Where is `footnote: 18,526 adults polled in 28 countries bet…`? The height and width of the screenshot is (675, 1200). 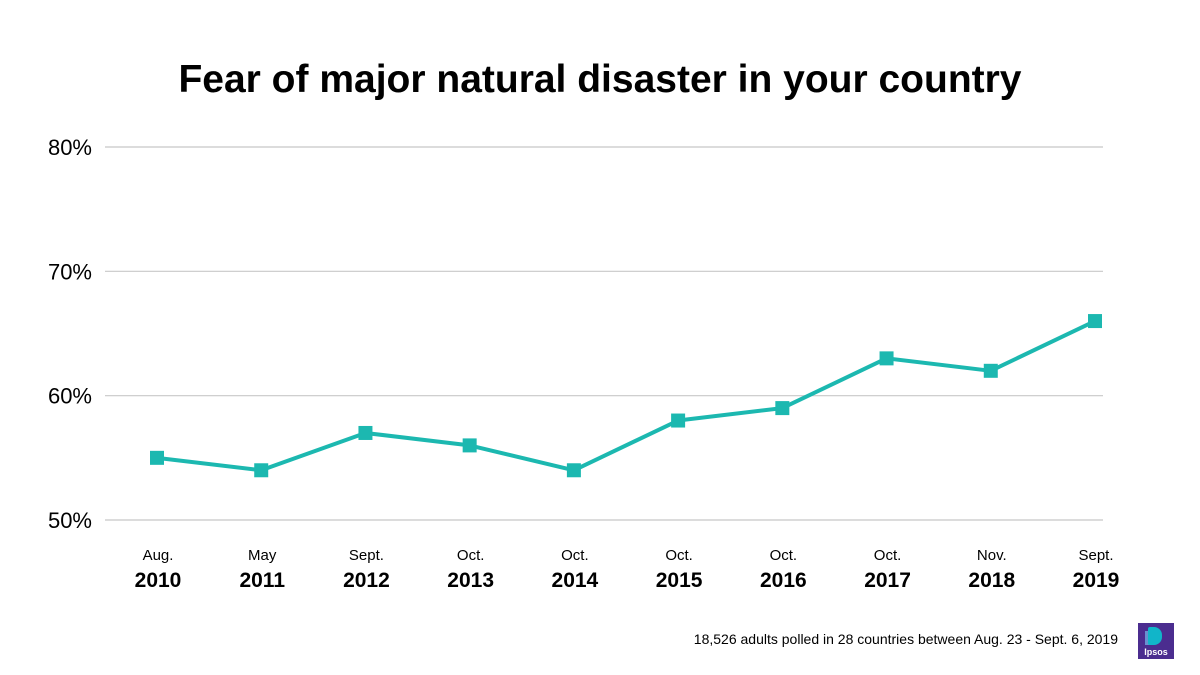 footnote: 18,526 adults polled in 28 countries bet… is located at coordinates (905, 639).